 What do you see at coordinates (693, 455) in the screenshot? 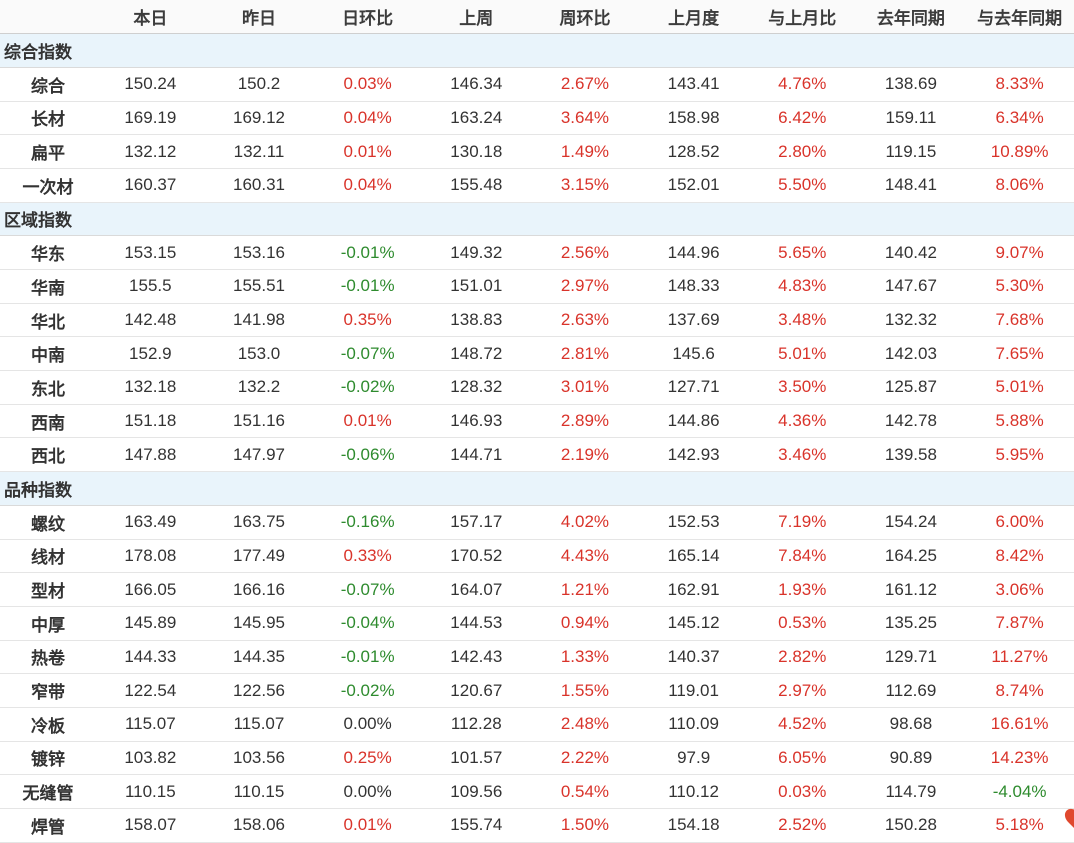
I see `value-cell: 142.93` at bounding box center [693, 455].